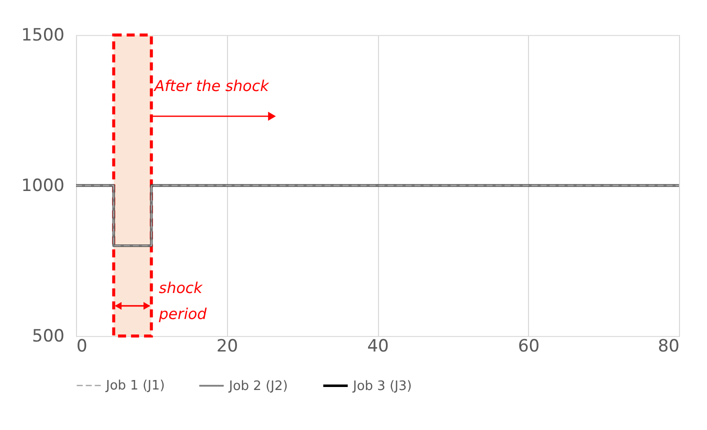 Image resolution: width=707 pixels, height=430 pixels. What do you see at coordinates (42, 36) in the screenshot?
I see `y-tick-label: 1500` at bounding box center [42, 36].